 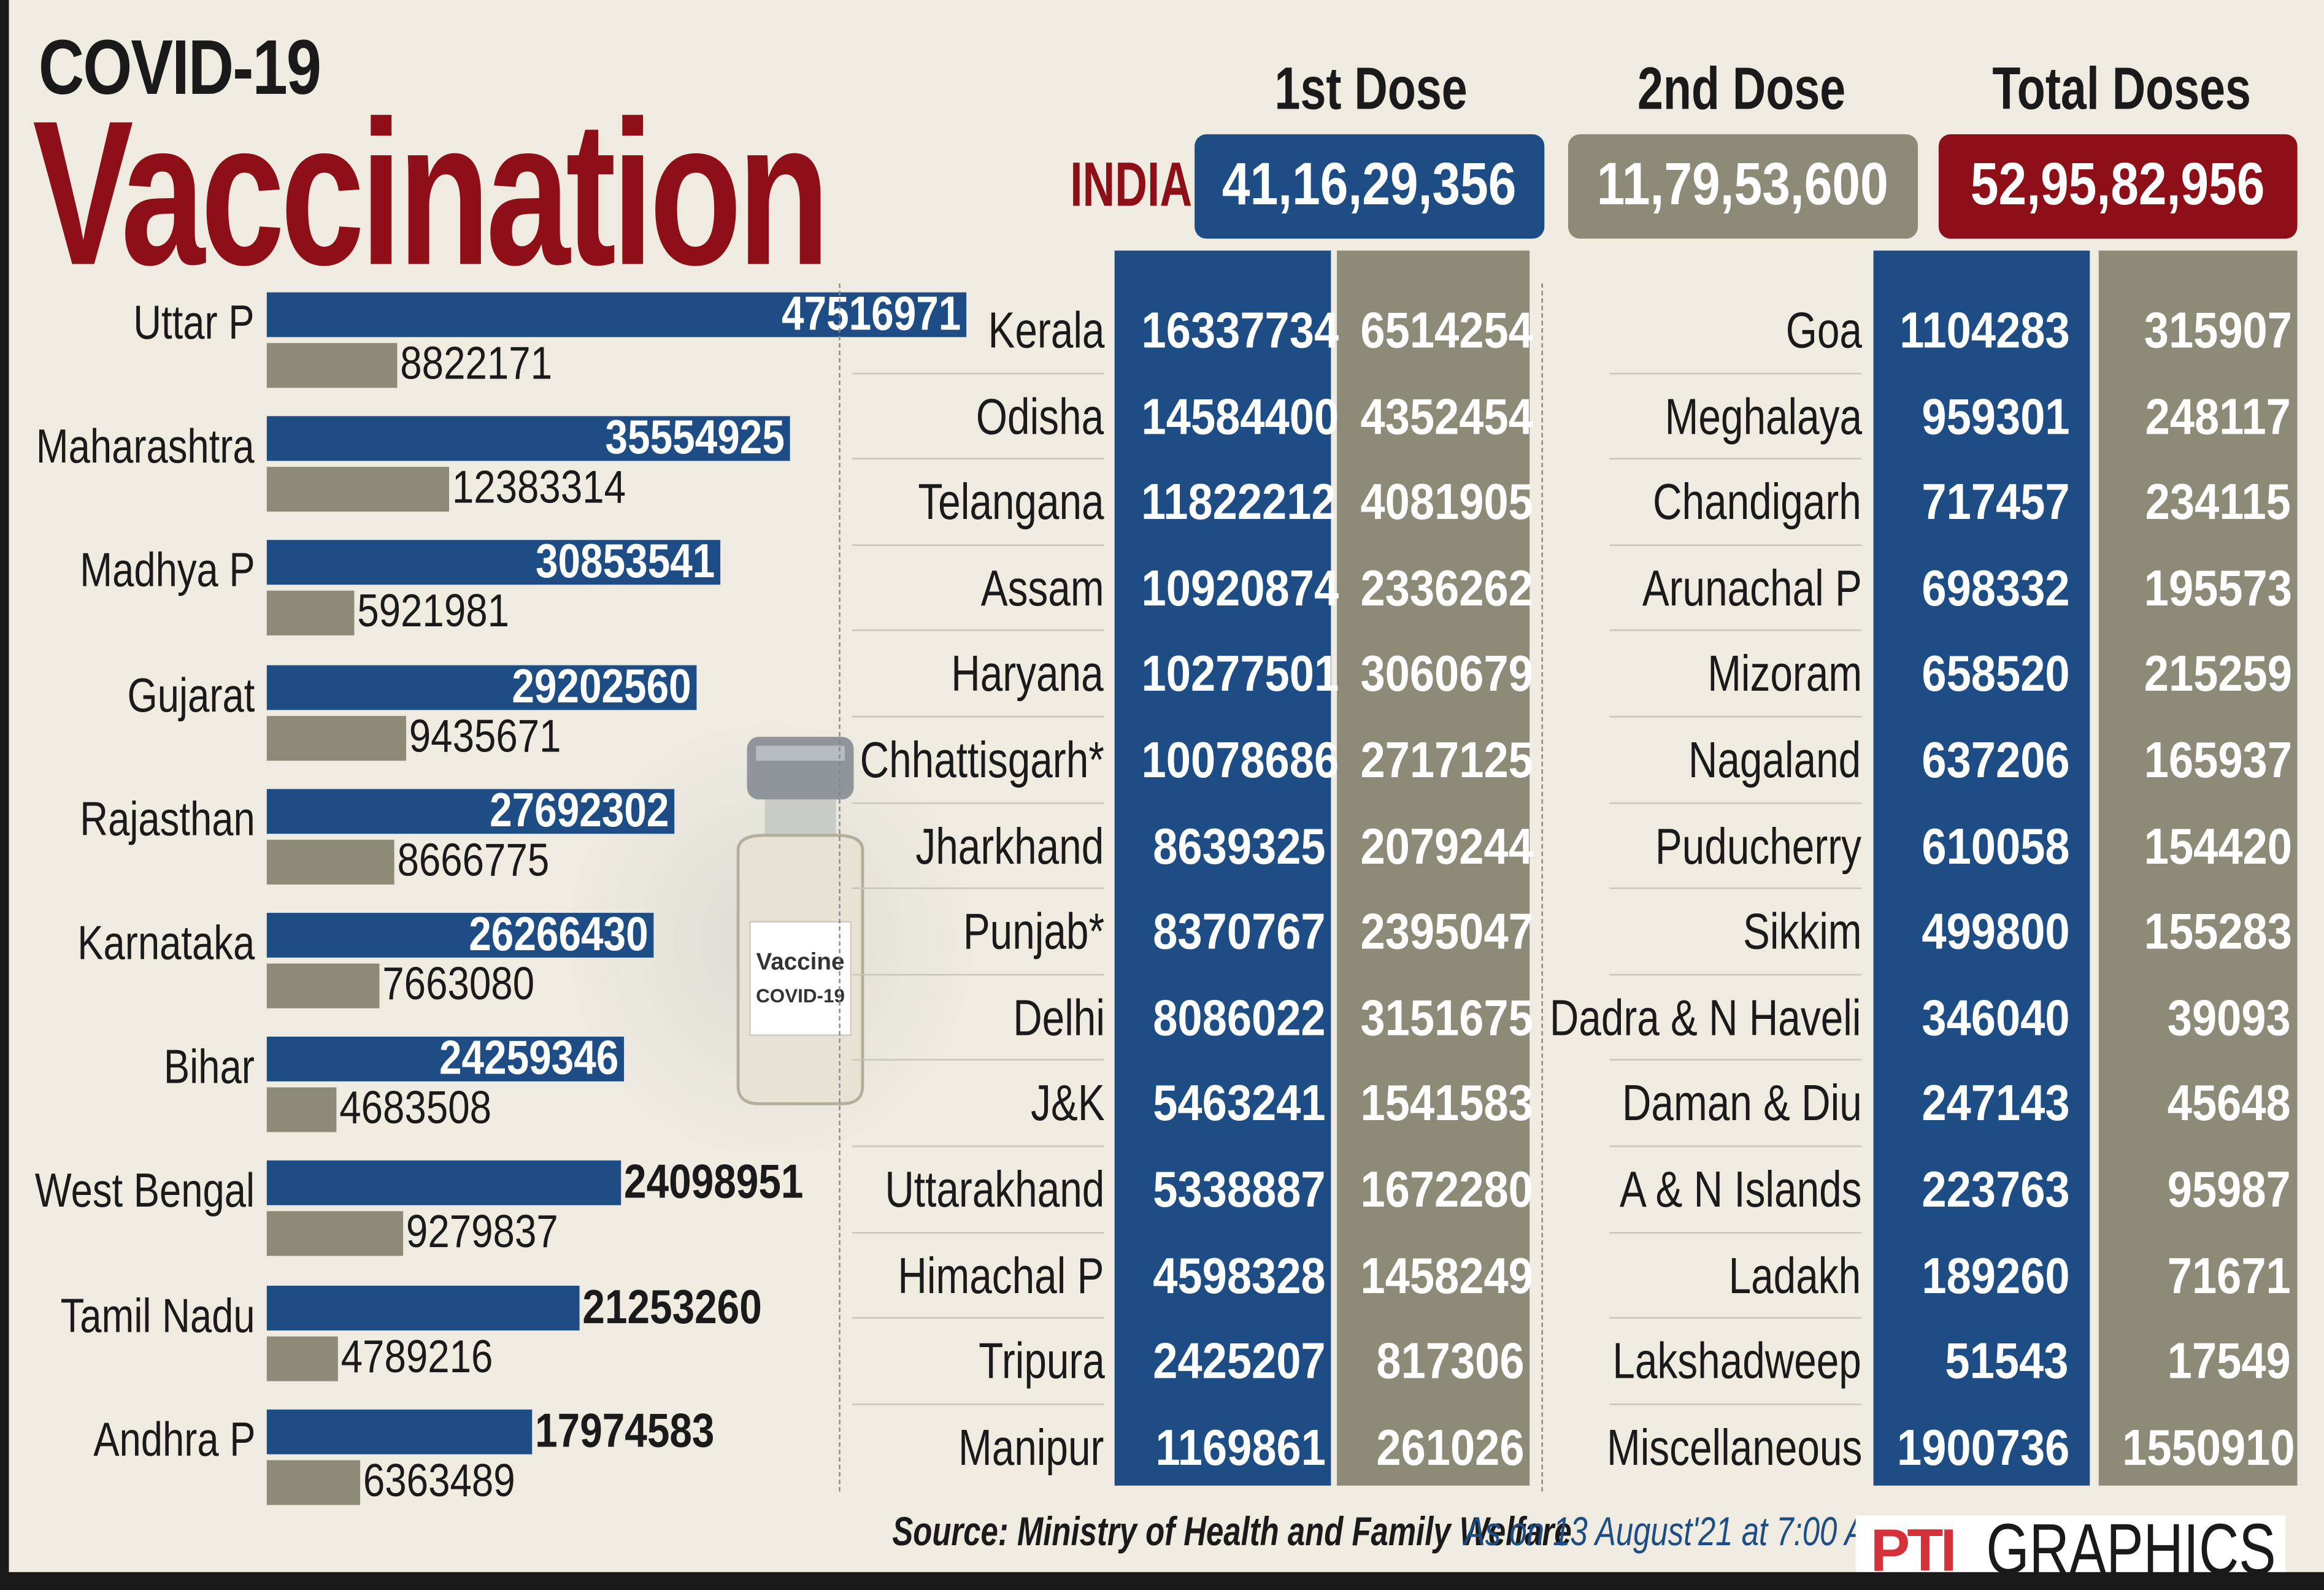 I want to click on india-dose2-value: 11,79,53,600, so click(x=1743, y=185).